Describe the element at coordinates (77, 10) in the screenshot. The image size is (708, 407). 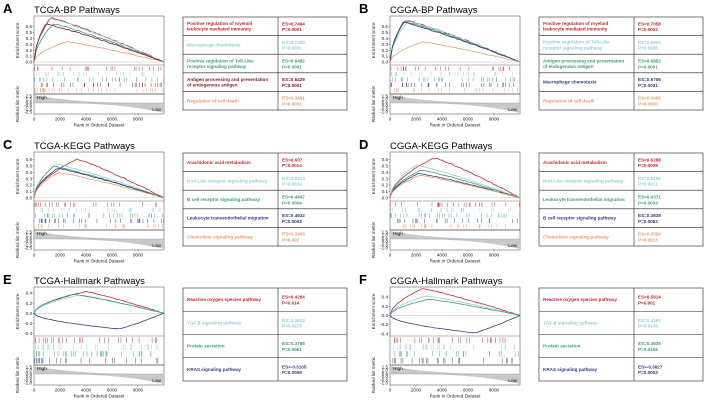
I see `panel-title: TCGA-BP Pathways` at that location.